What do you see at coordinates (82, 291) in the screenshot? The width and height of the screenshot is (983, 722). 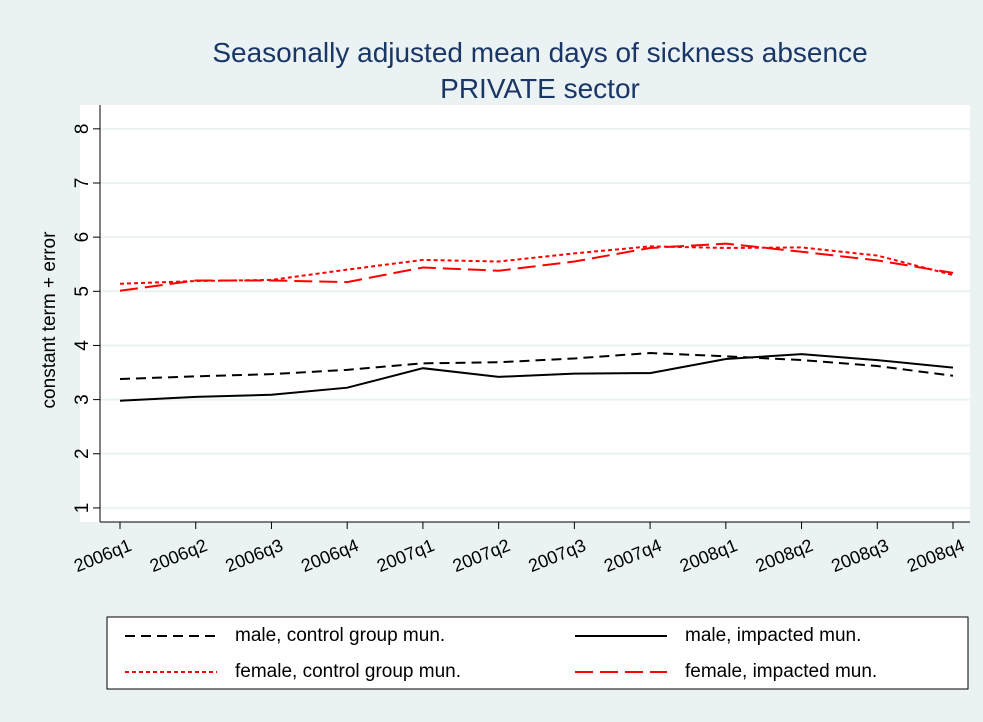 I see `y-tick-label: 5` at bounding box center [82, 291].